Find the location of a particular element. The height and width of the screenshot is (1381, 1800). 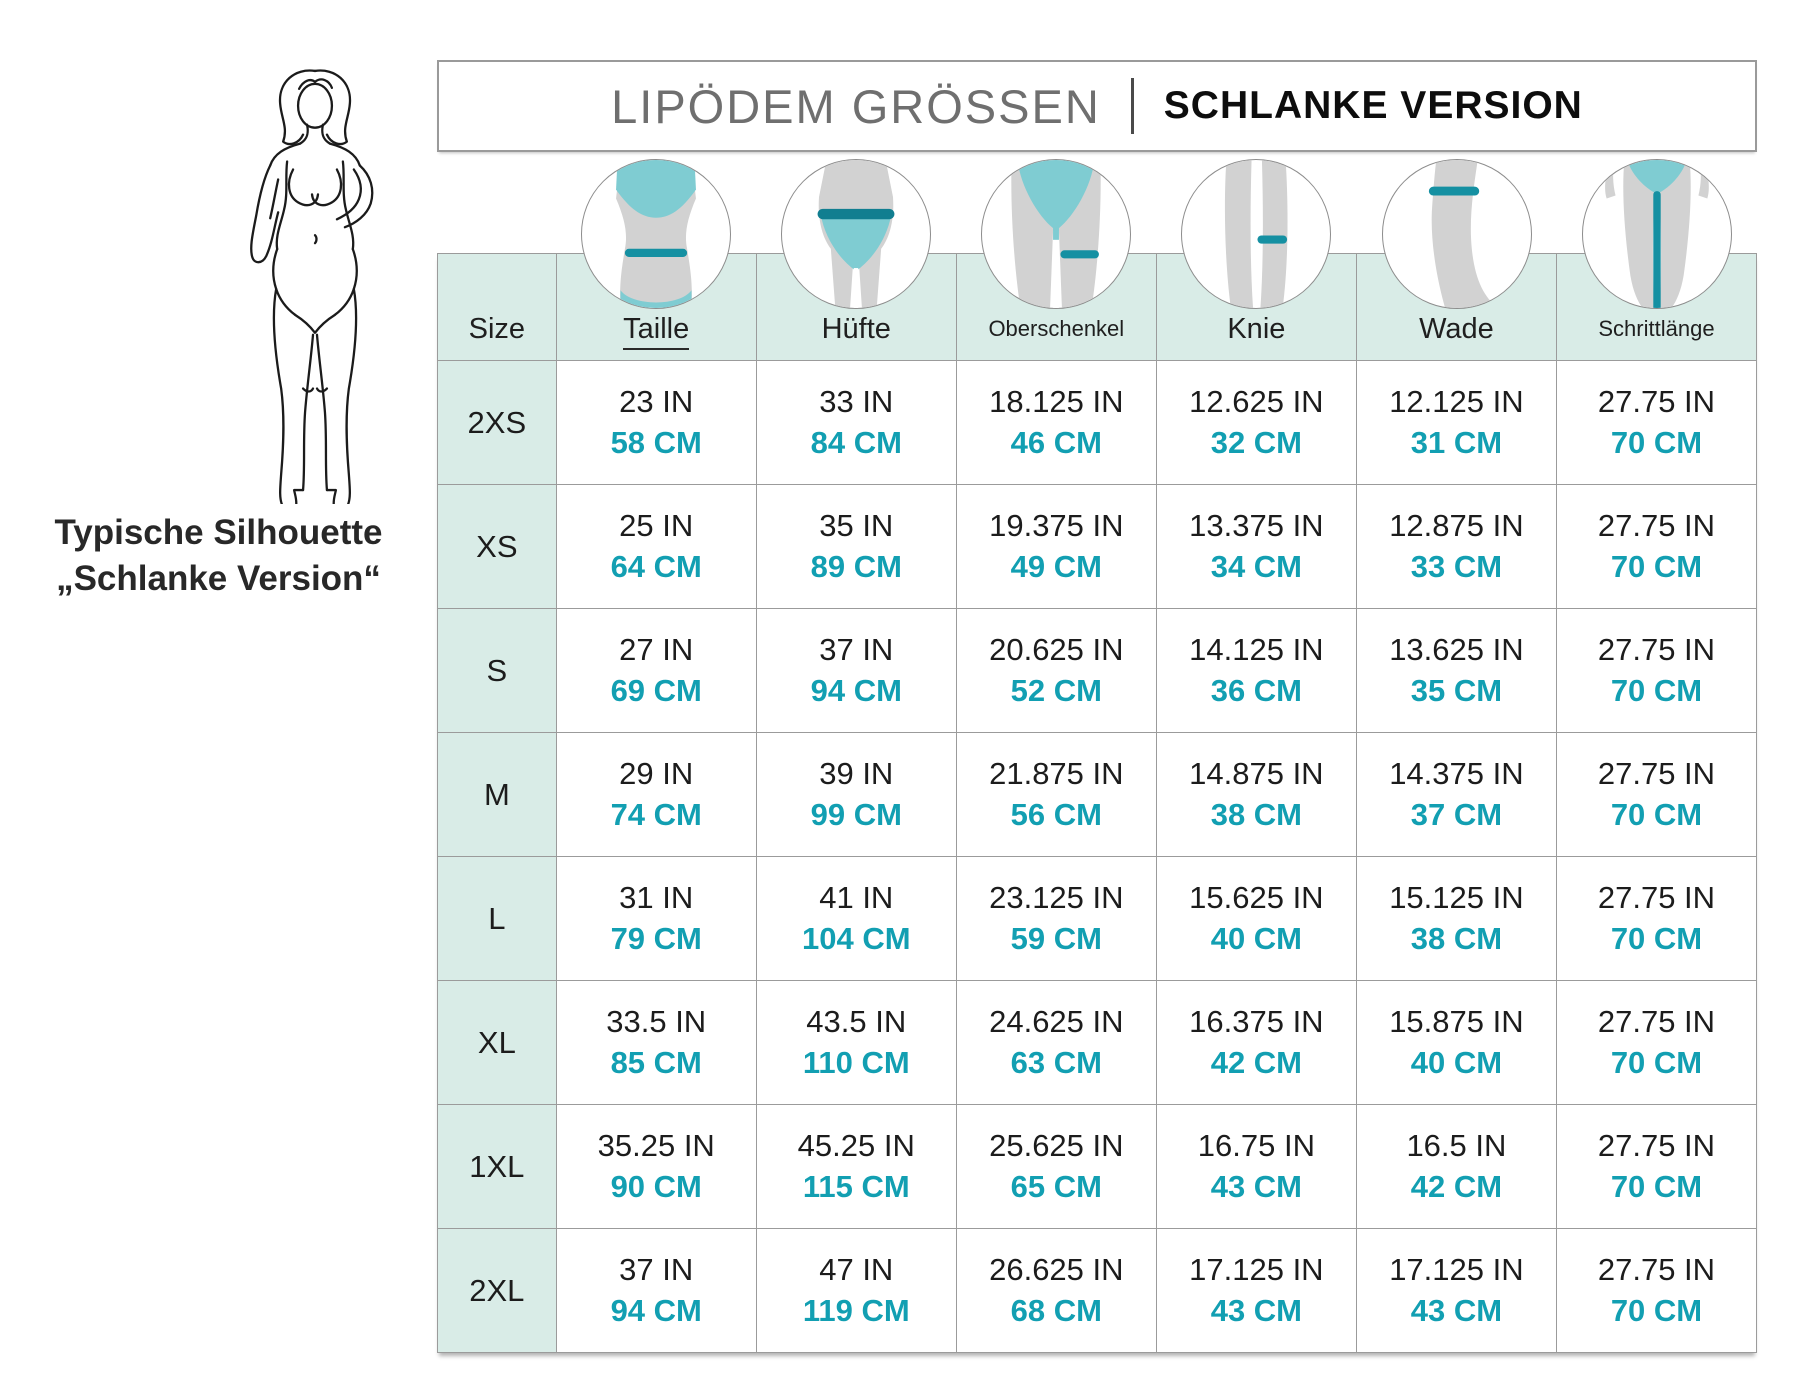

value-centimeters: 59 CM is located at coordinates (1056, 938).